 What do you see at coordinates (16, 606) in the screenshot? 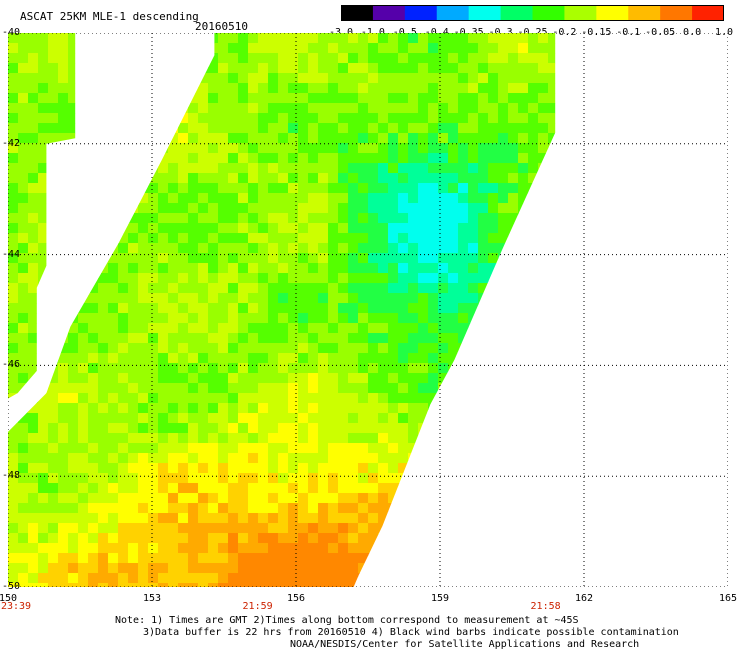
I see `time-label: 23:39` at bounding box center [16, 606].